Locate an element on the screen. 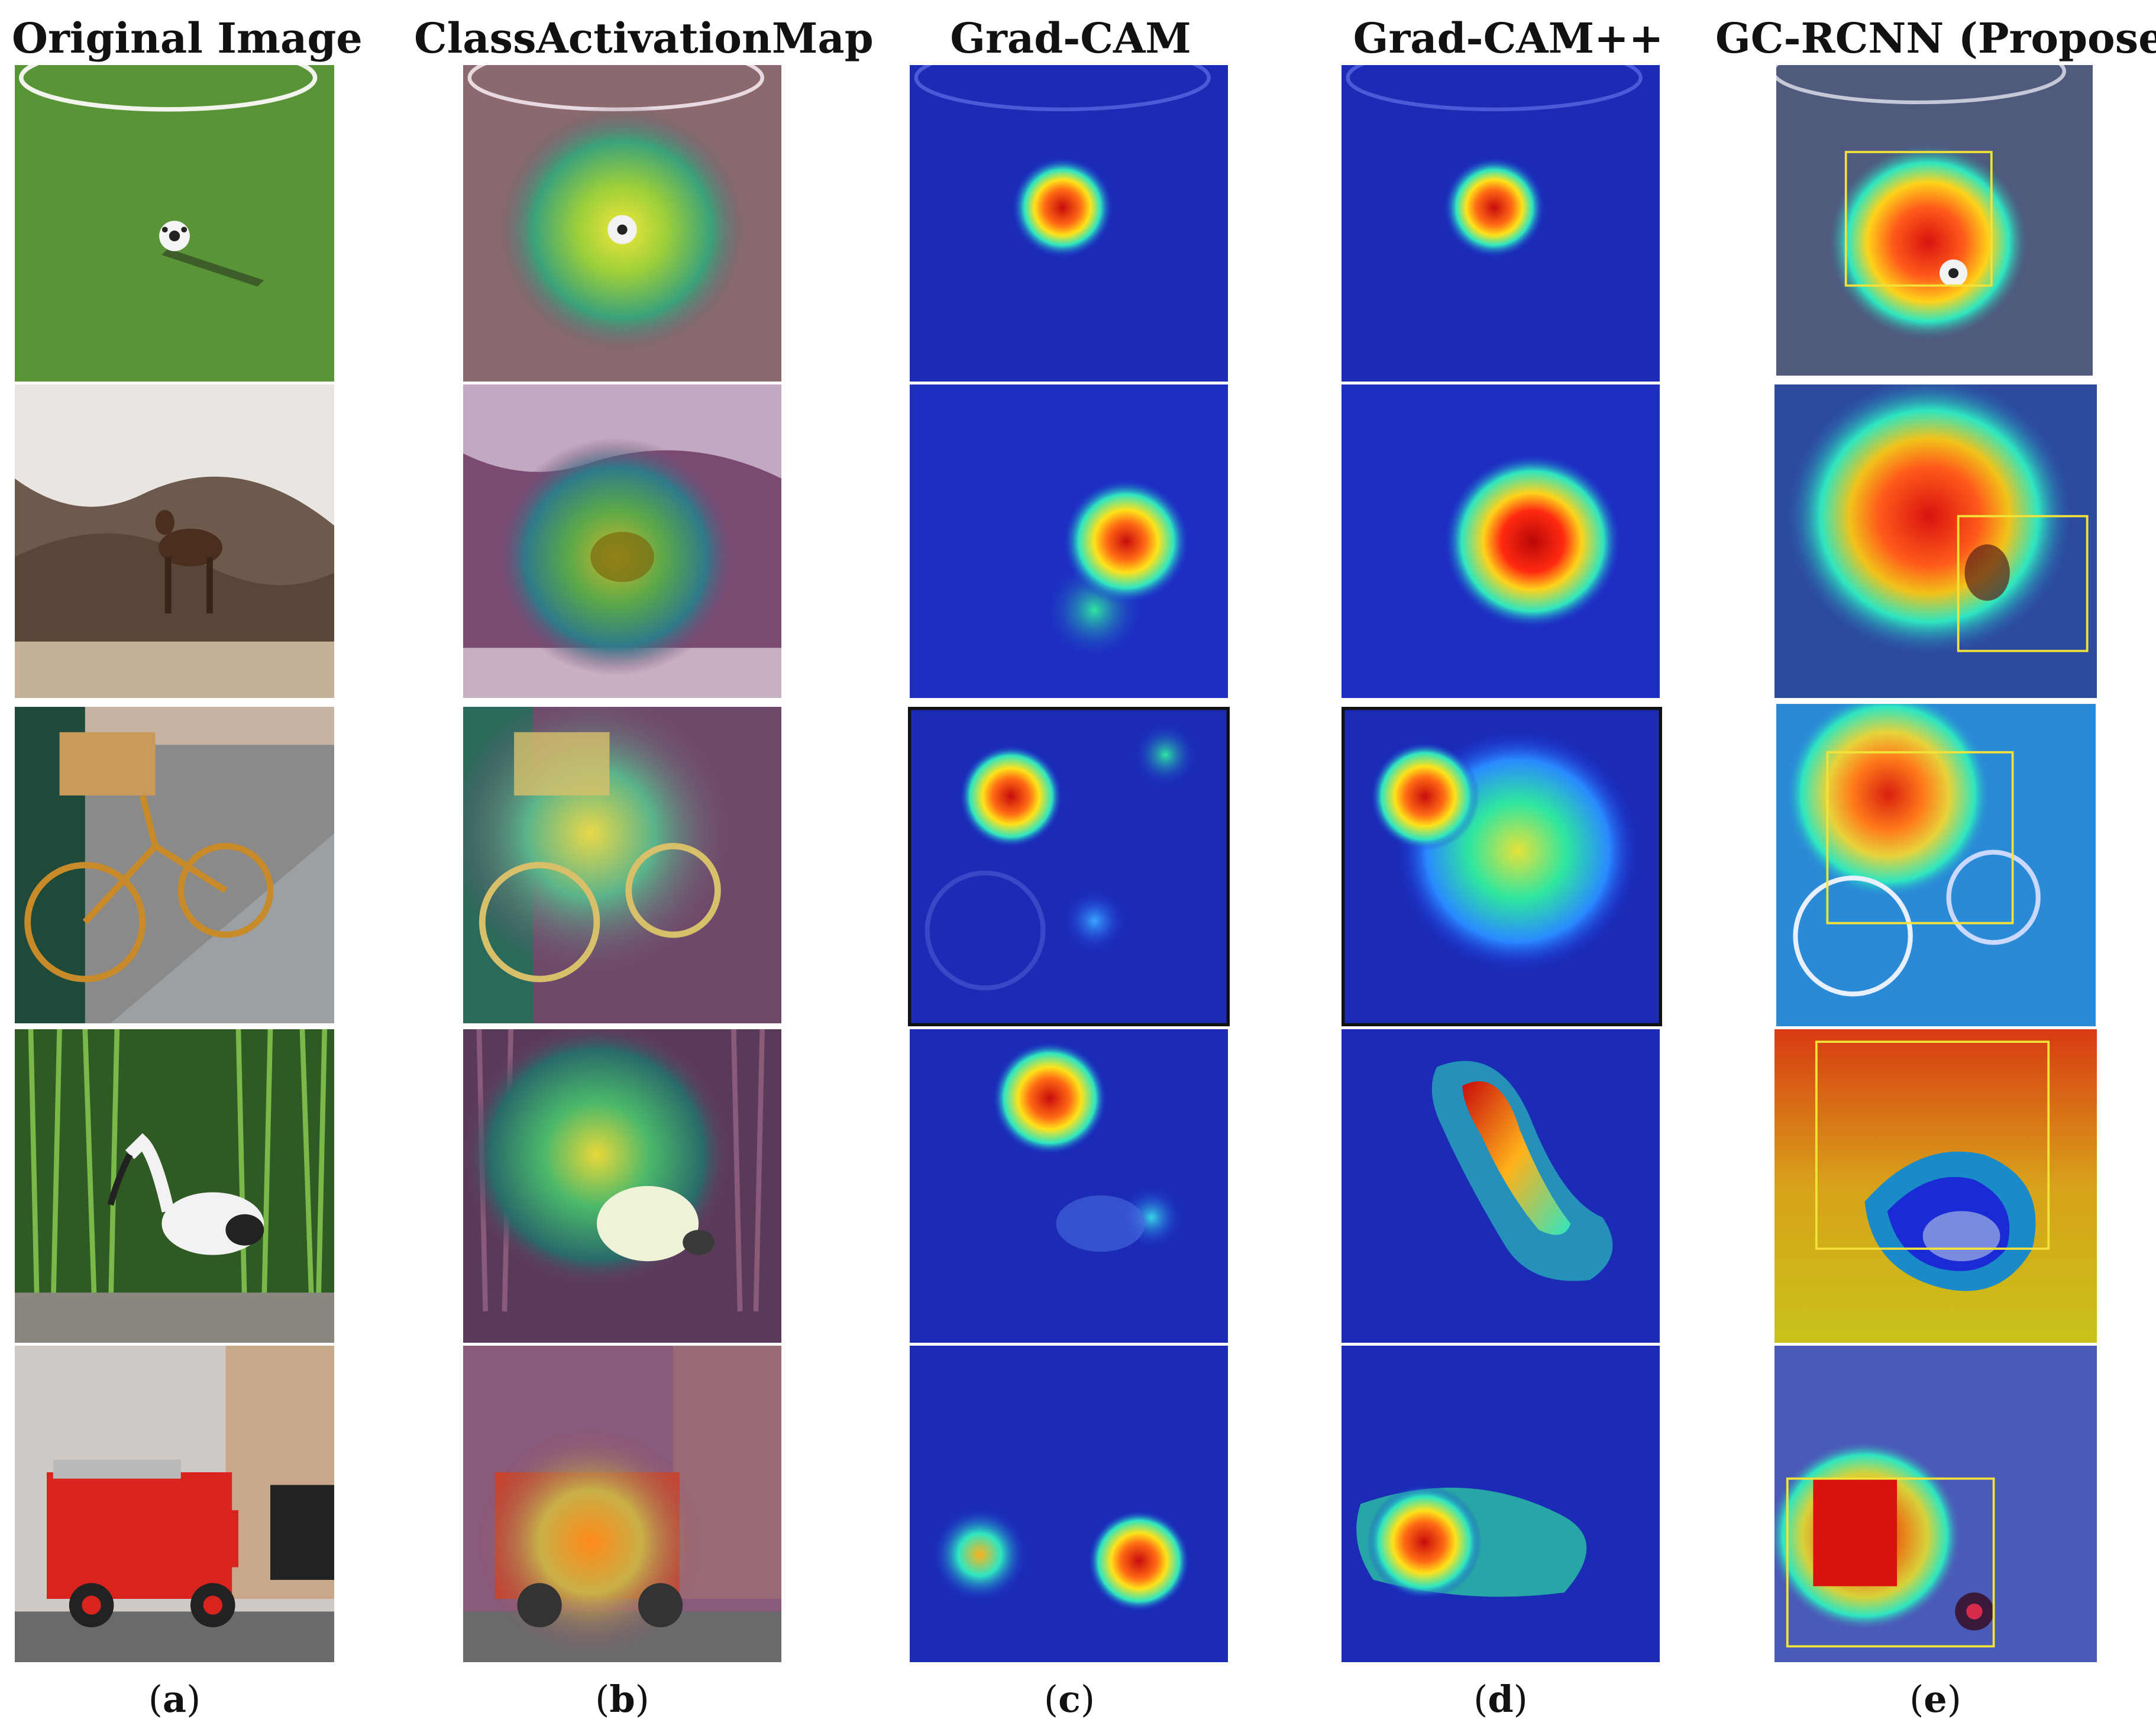 This screenshot has width=2156, height=1729. label-d-letter: d is located at coordinates (1501, 1699).